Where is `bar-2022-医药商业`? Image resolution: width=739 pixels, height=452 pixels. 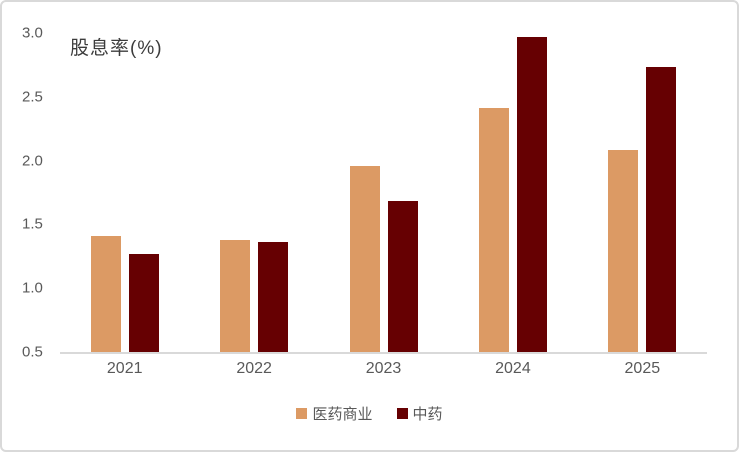
bar-2022-医药商业 is located at coordinates (235, 295).